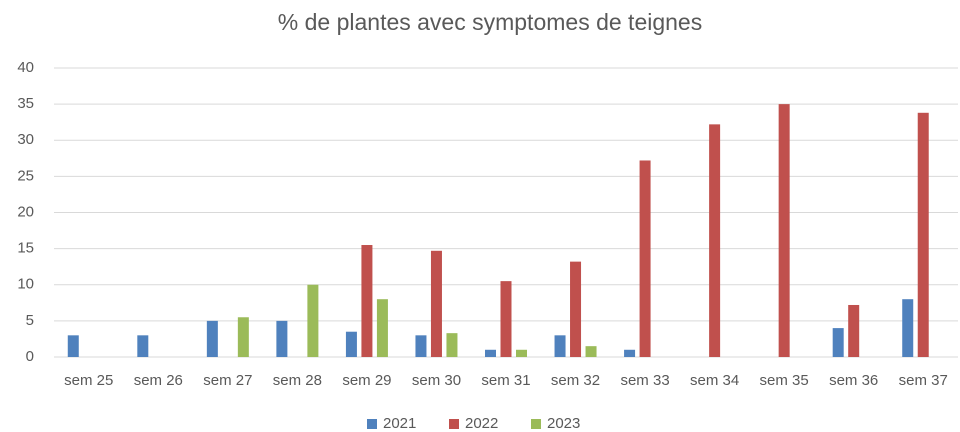  What do you see at coordinates (399, 423) in the screenshot?
I see `legend-label: 2021` at bounding box center [399, 423].